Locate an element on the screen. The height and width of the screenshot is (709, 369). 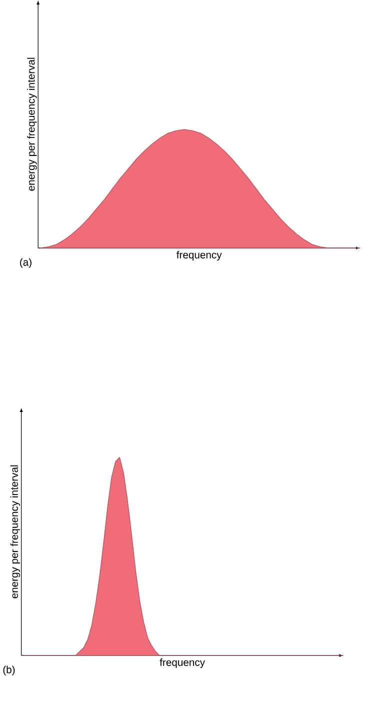
text: (b) is located at coordinates (9, 671).